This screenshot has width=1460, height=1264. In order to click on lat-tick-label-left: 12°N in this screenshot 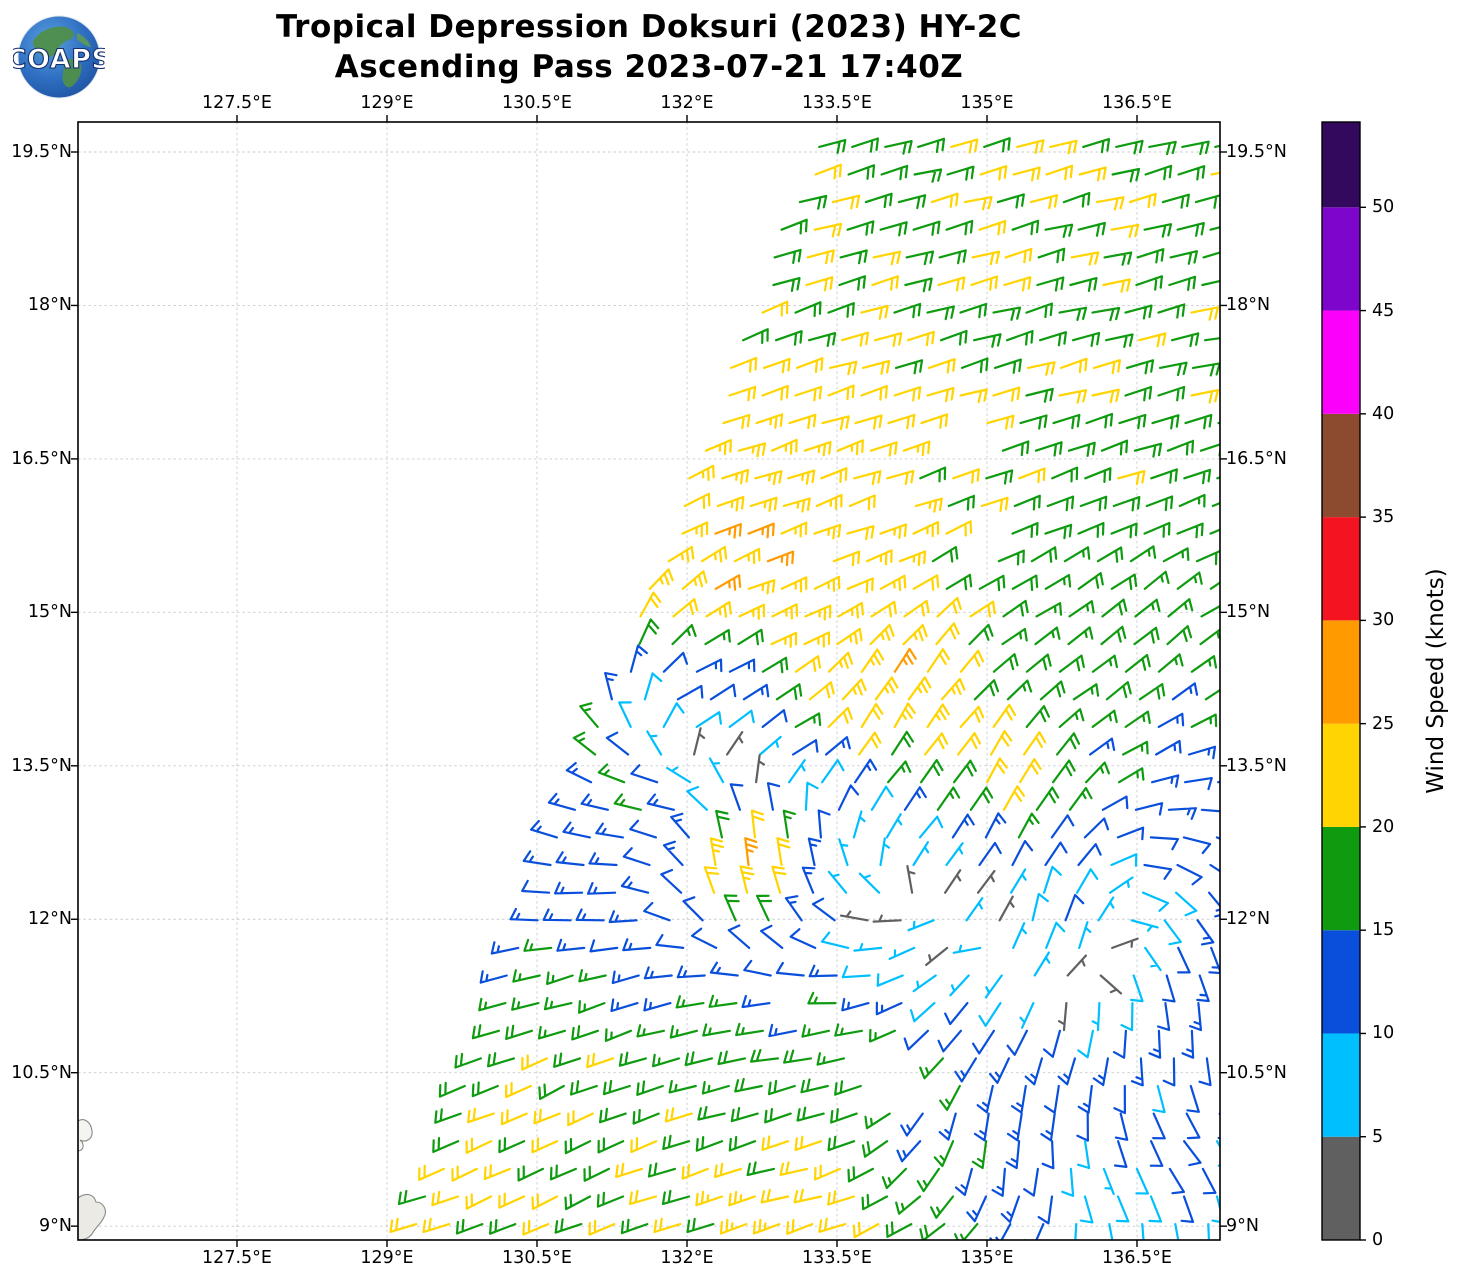, I will do `click(49, 919)`.